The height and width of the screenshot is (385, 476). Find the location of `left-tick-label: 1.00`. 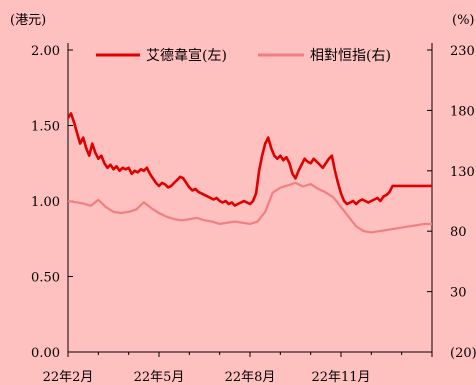

left-tick-label: 1.00 is located at coordinates (45, 202).